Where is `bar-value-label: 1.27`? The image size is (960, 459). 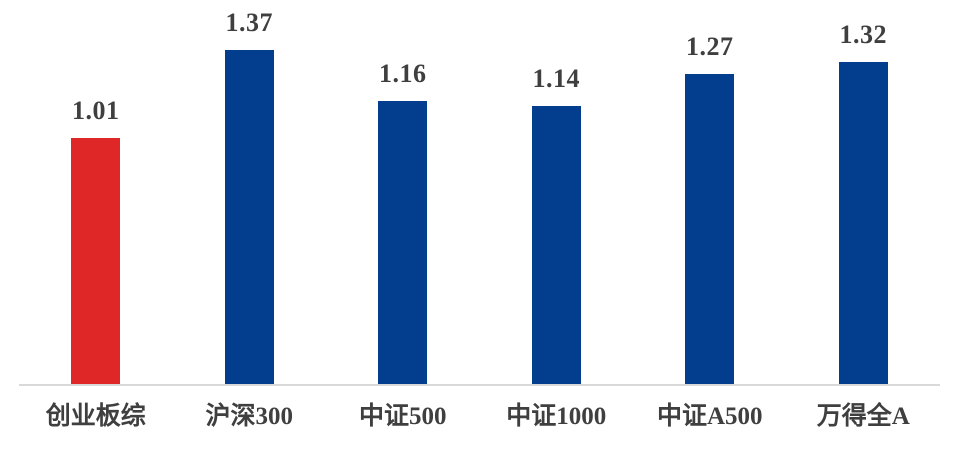
bar-value-label: 1.27 is located at coordinates (710, 46).